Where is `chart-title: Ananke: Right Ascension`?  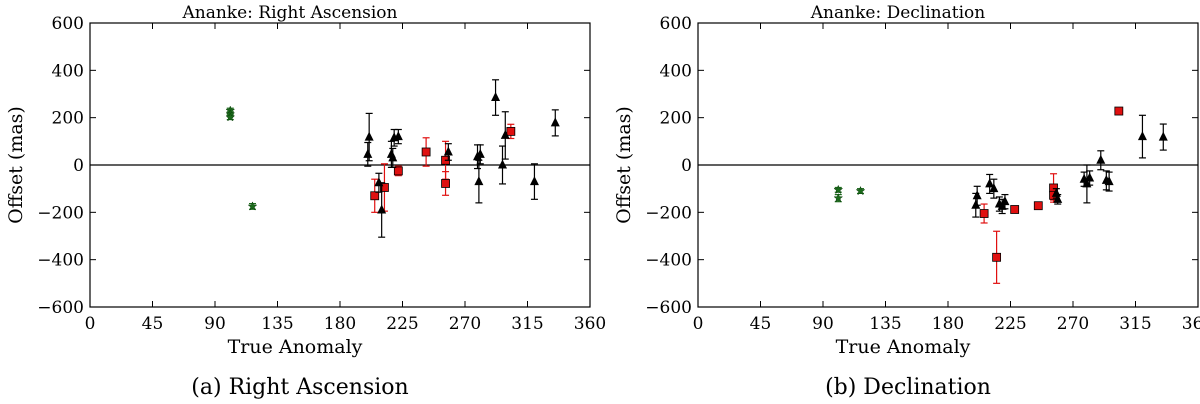 chart-title: Ananke: Right Ascension is located at coordinates (290, 13).